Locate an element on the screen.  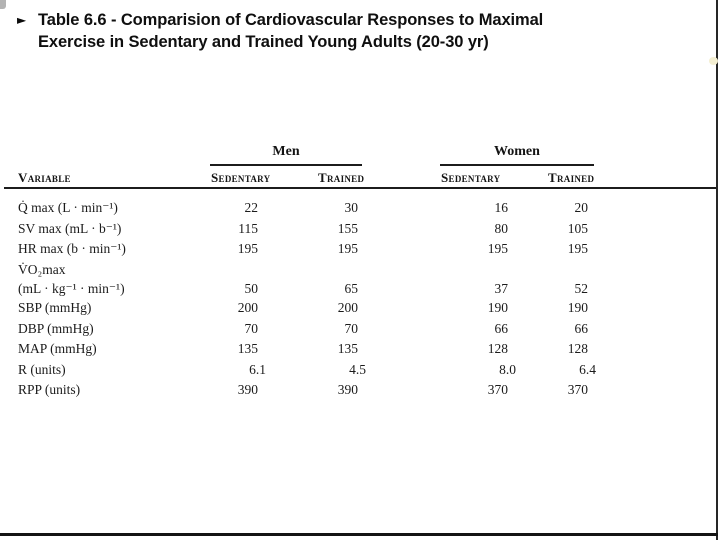
value-cell: 30 is located at coordinates (351, 207).